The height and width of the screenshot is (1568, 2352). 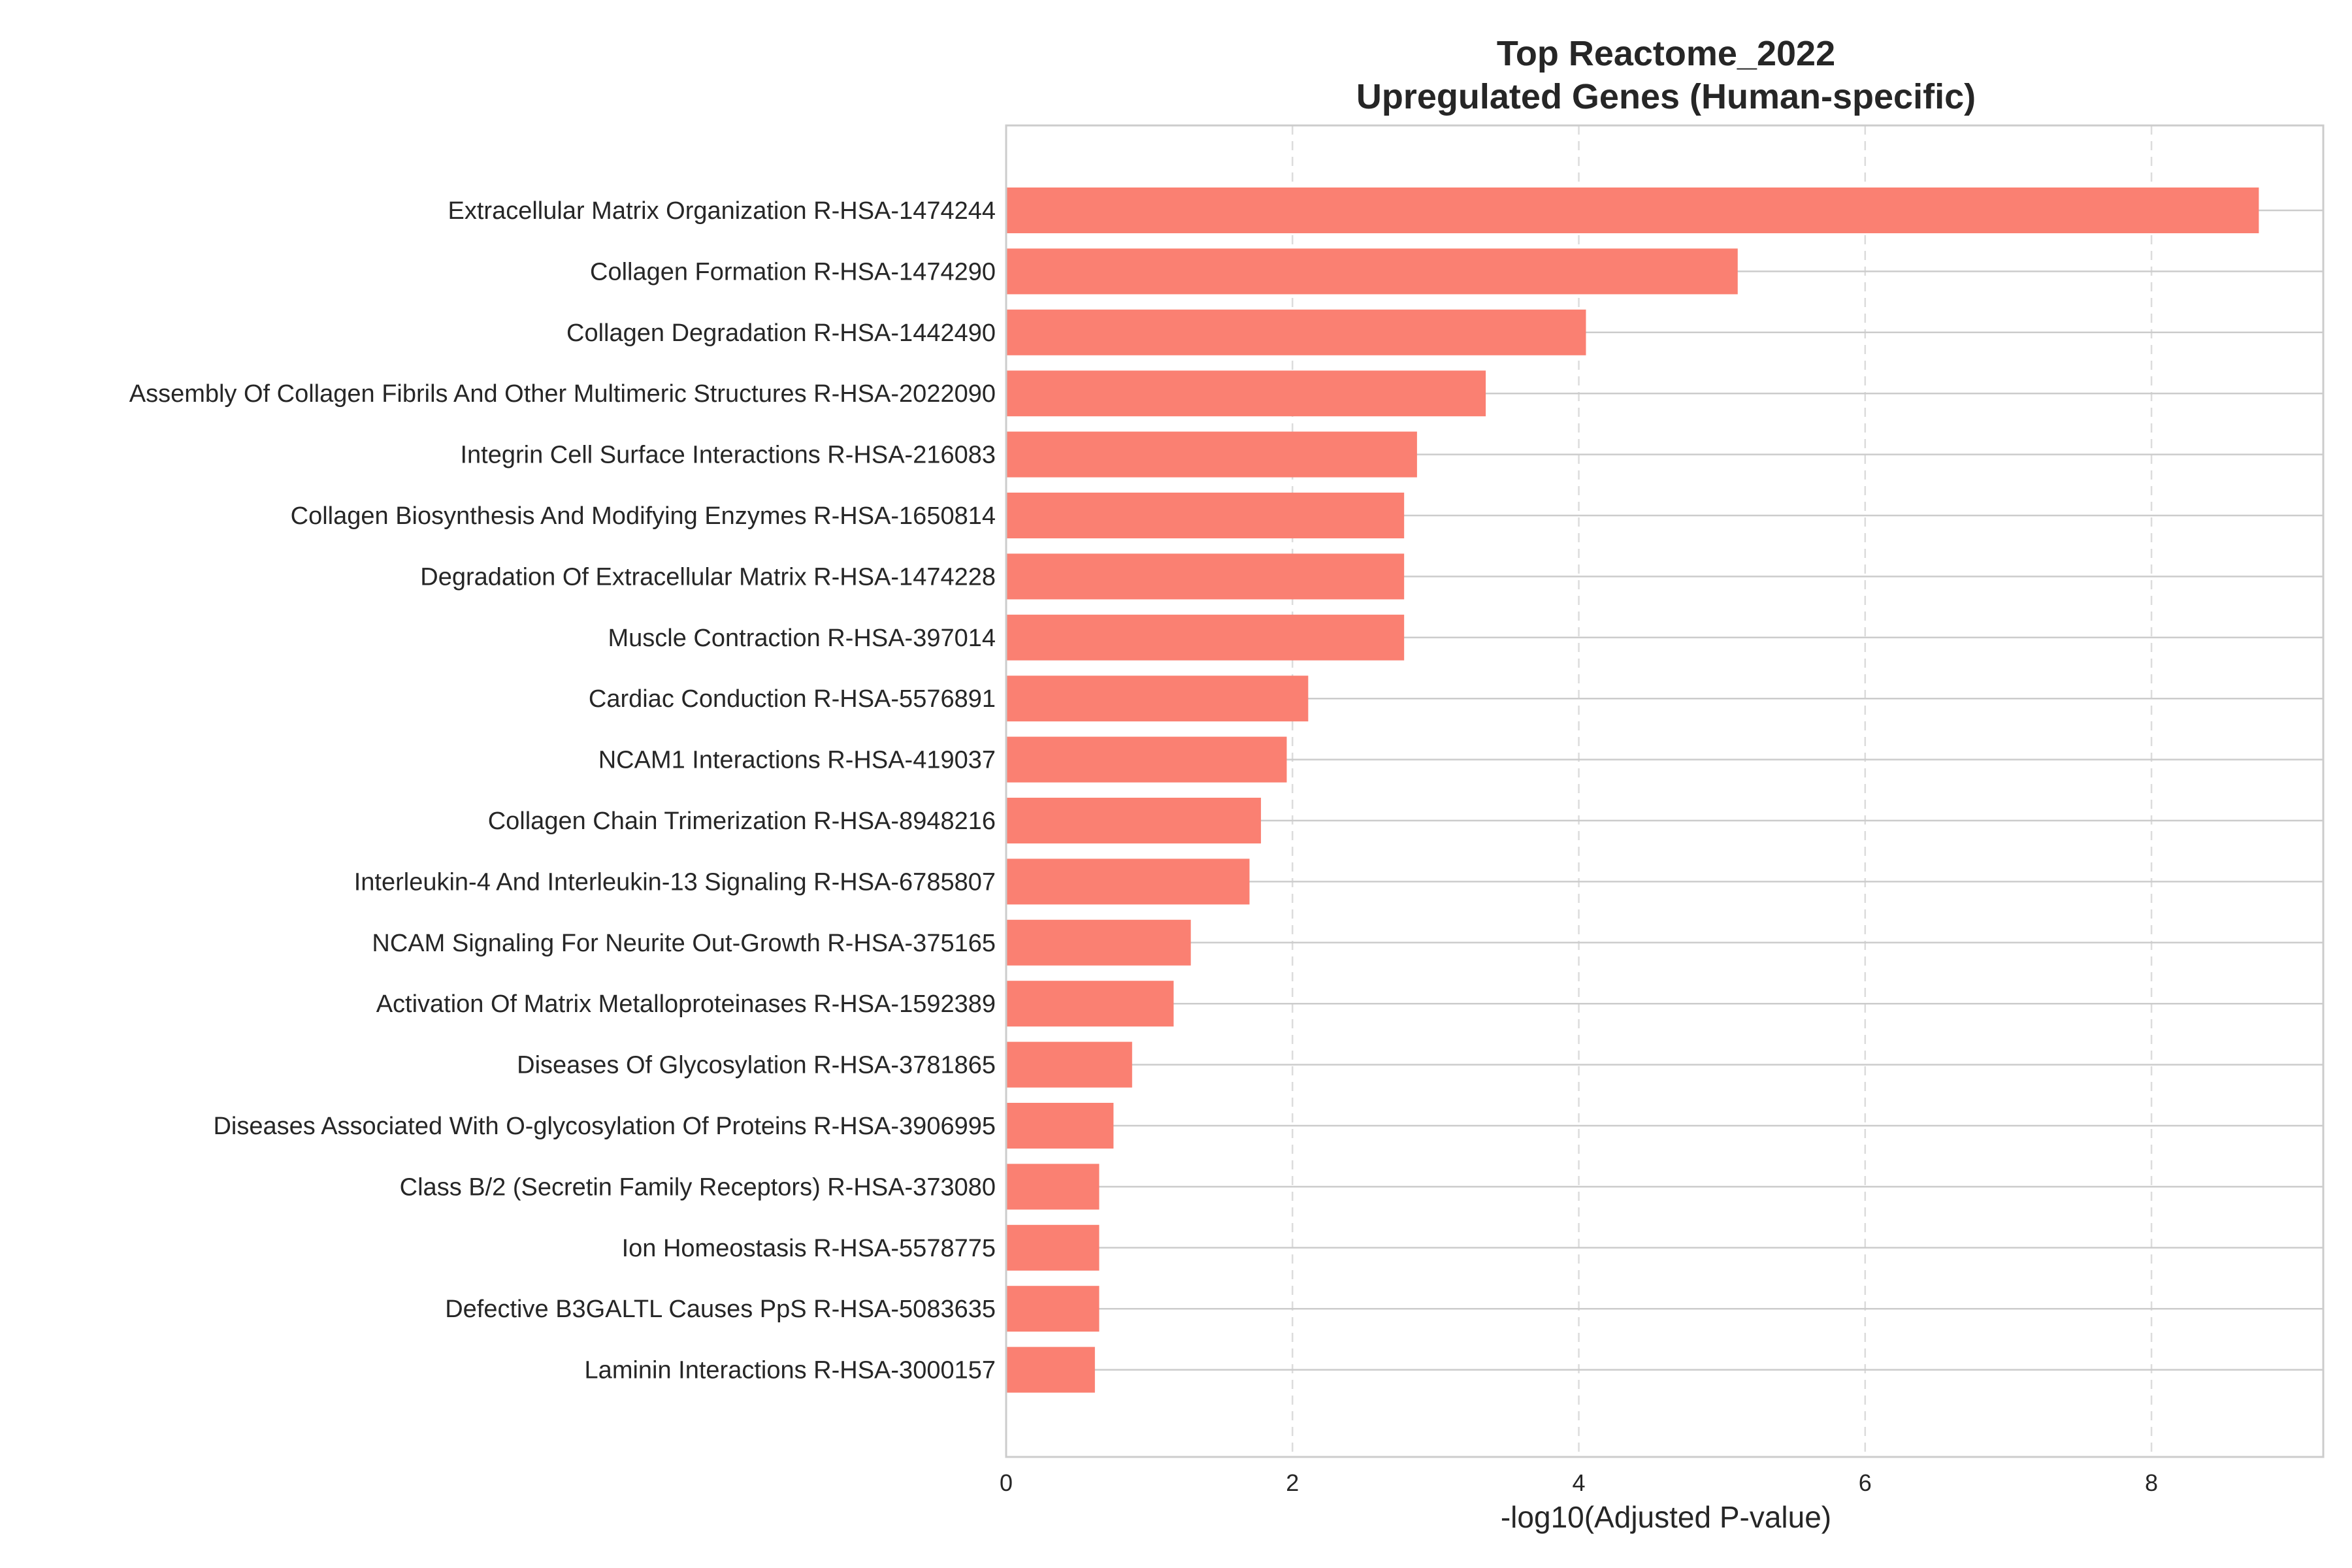 What do you see at coordinates (756, 1065) in the screenshot?
I see `category-label: Diseases Of Glycosylation R-HSA-3781865` at bounding box center [756, 1065].